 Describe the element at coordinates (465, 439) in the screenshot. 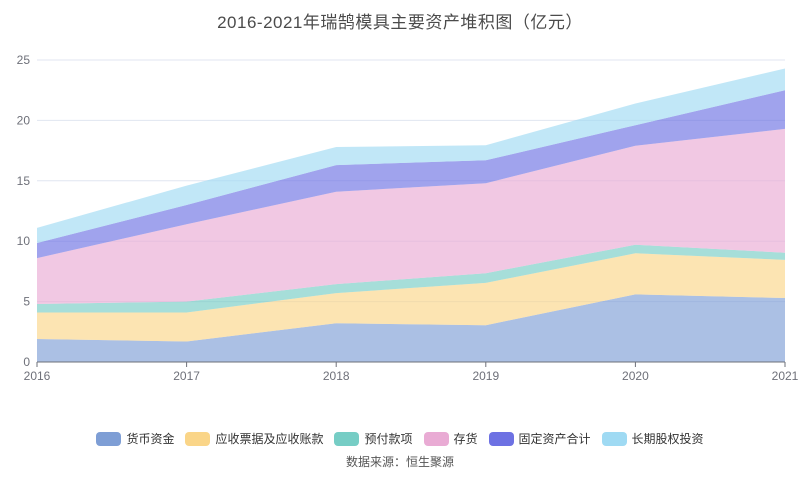

I see `legend-label: 存货` at that location.